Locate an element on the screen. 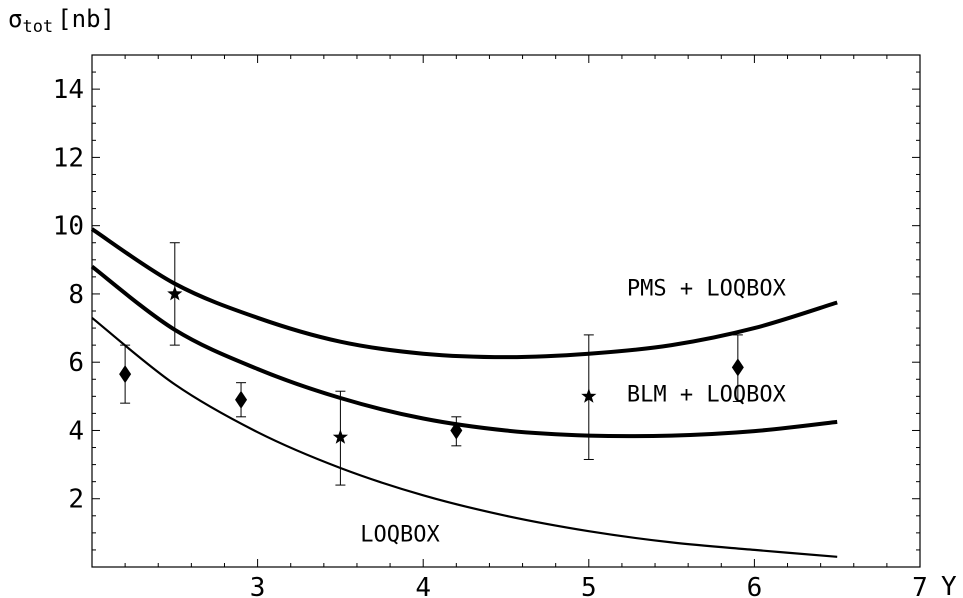 Image resolution: width=963 pixels, height=598 pixels. x-tick-label: 5 is located at coordinates (589, 585).